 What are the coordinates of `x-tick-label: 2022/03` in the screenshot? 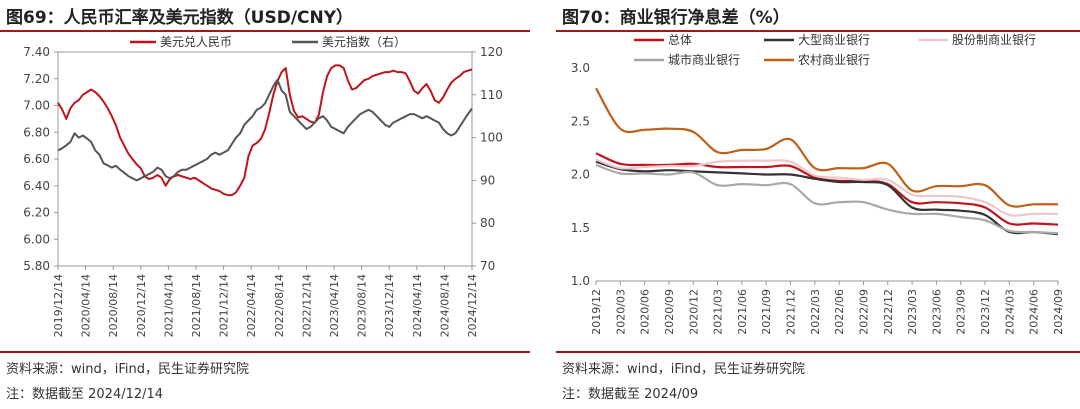 It's located at (815, 312).